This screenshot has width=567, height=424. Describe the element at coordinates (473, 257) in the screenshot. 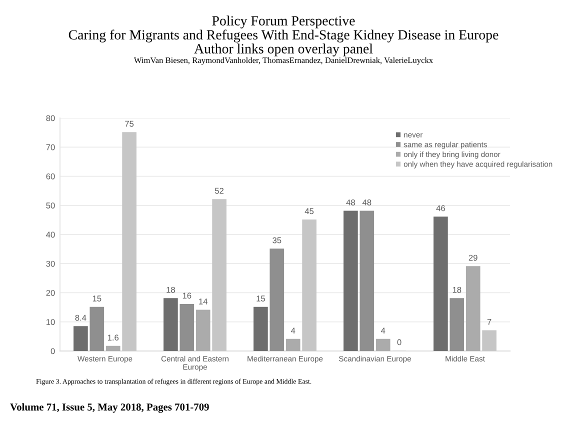

I see `data-label: 29` at that location.